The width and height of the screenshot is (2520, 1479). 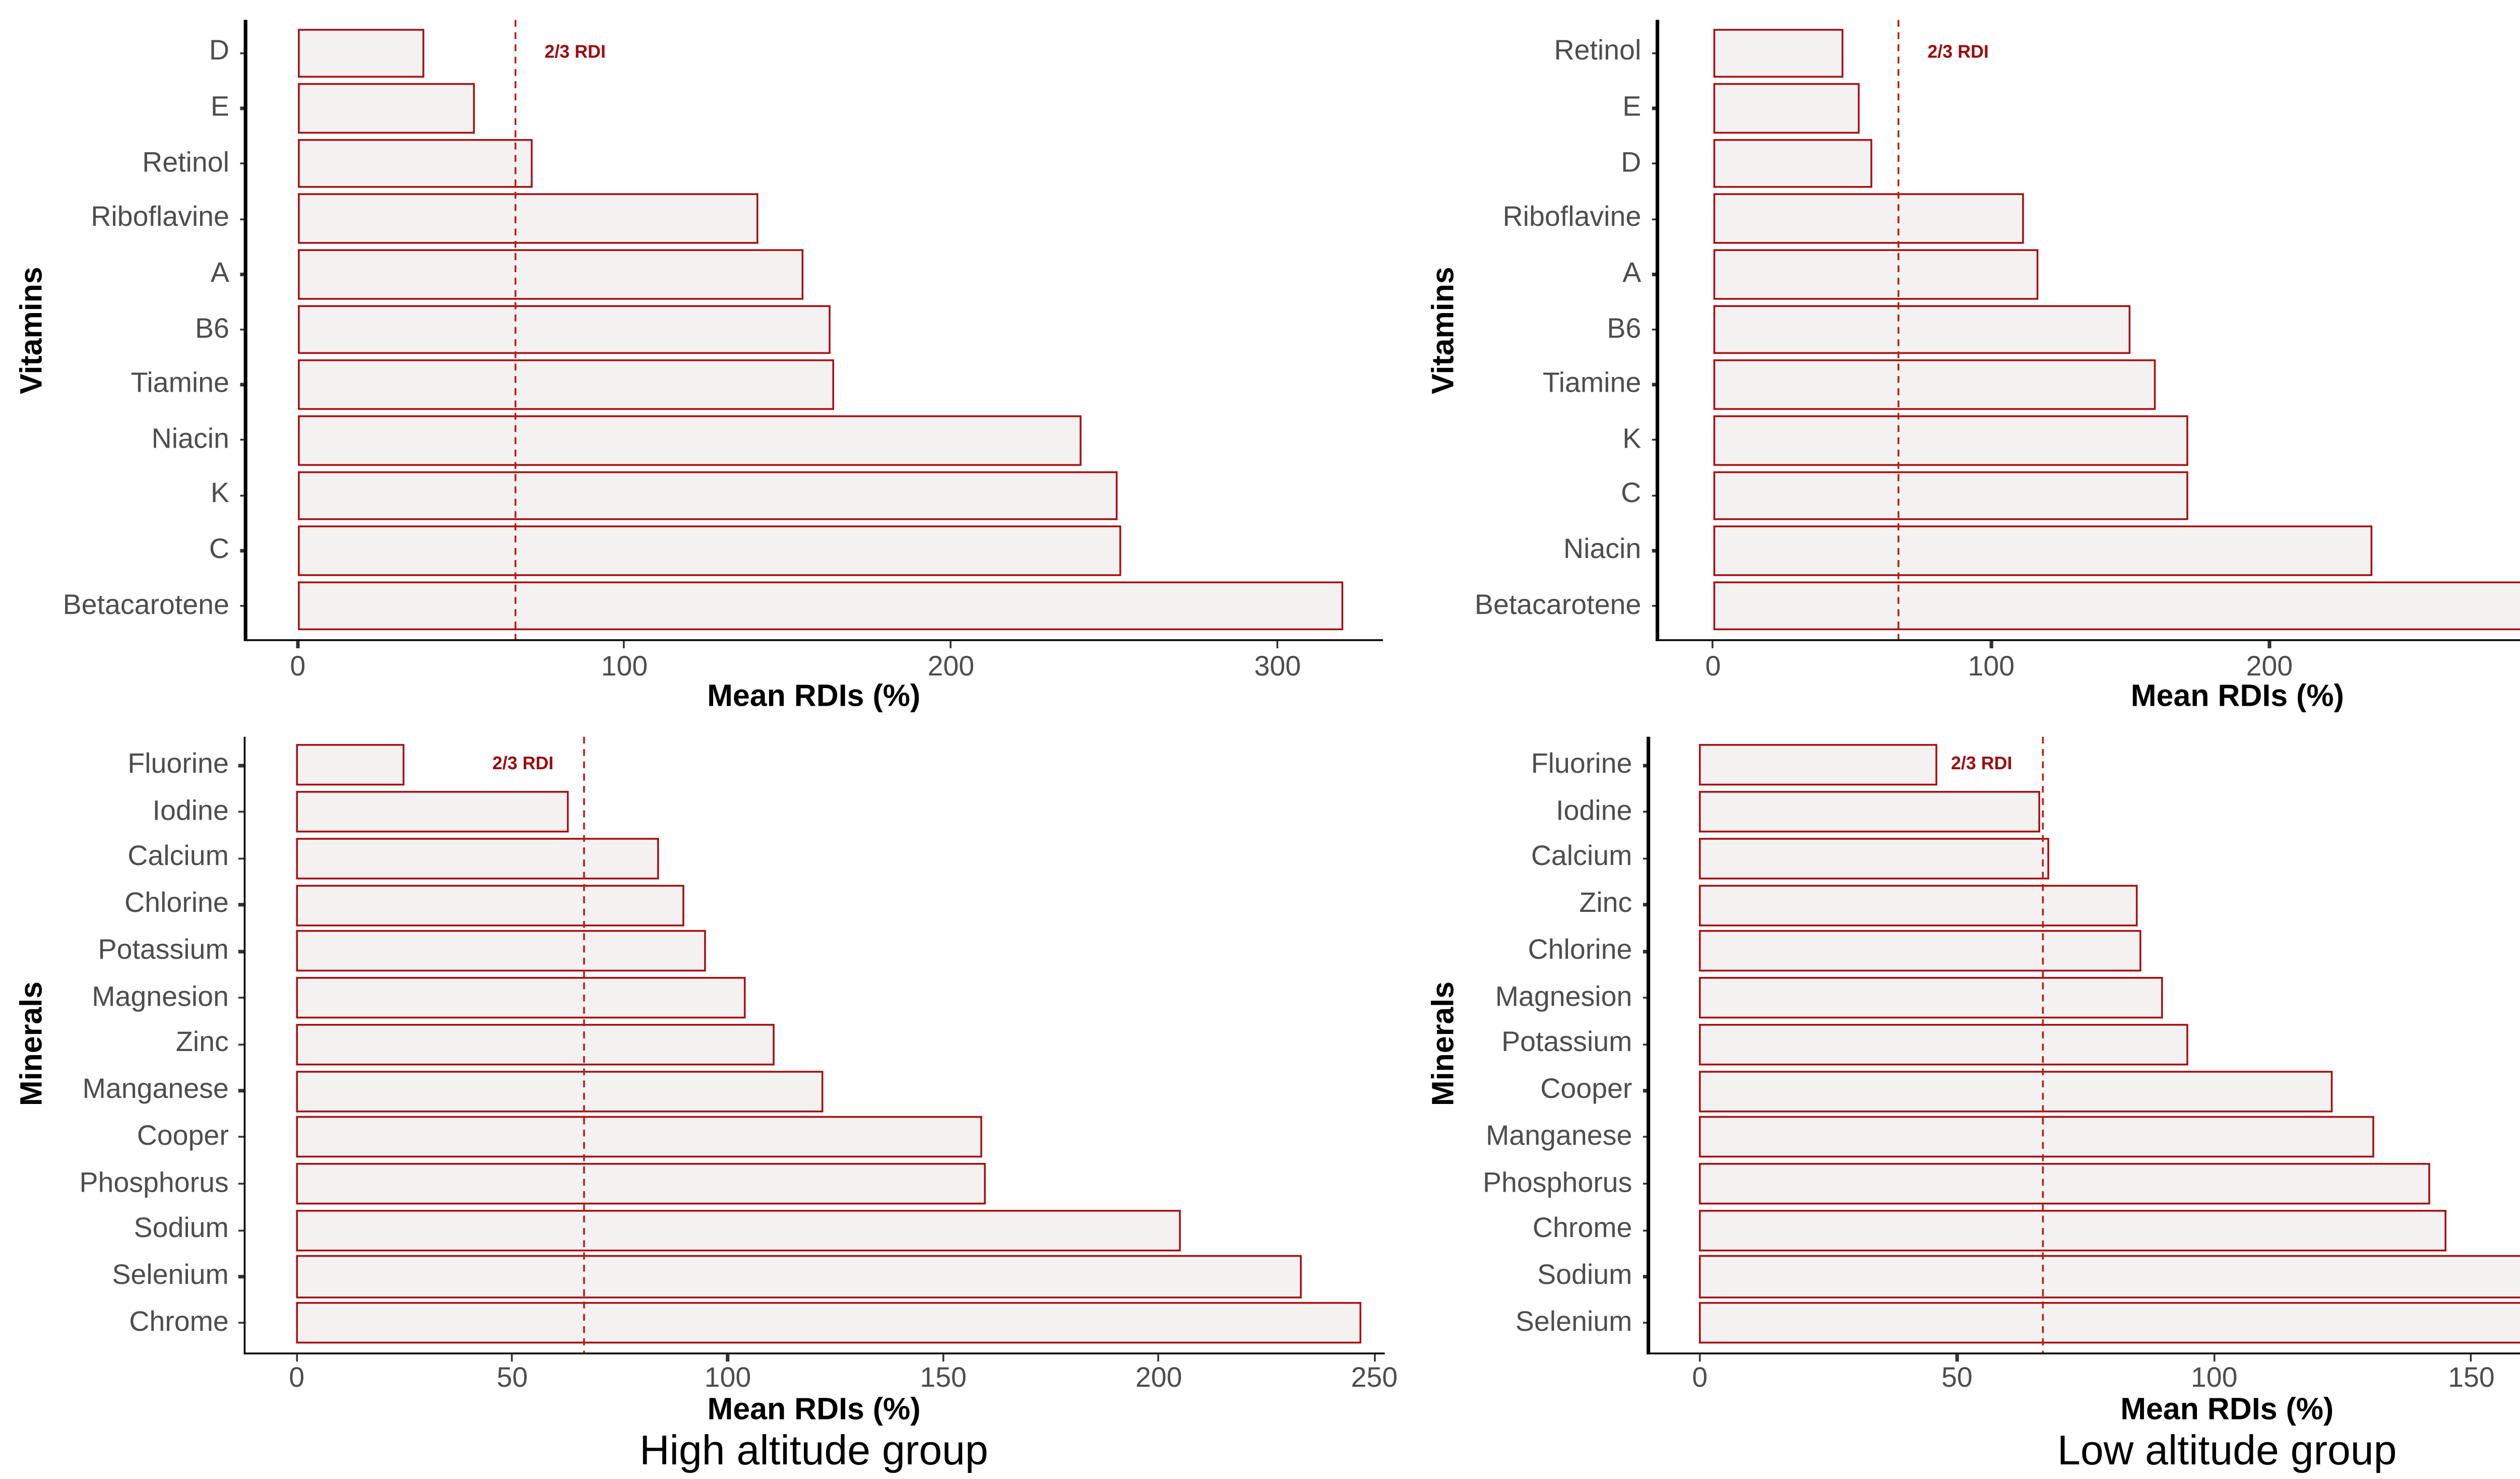 What do you see at coordinates (1586, 1089) in the screenshot?
I see `category-label: Cooper` at bounding box center [1586, 1089].